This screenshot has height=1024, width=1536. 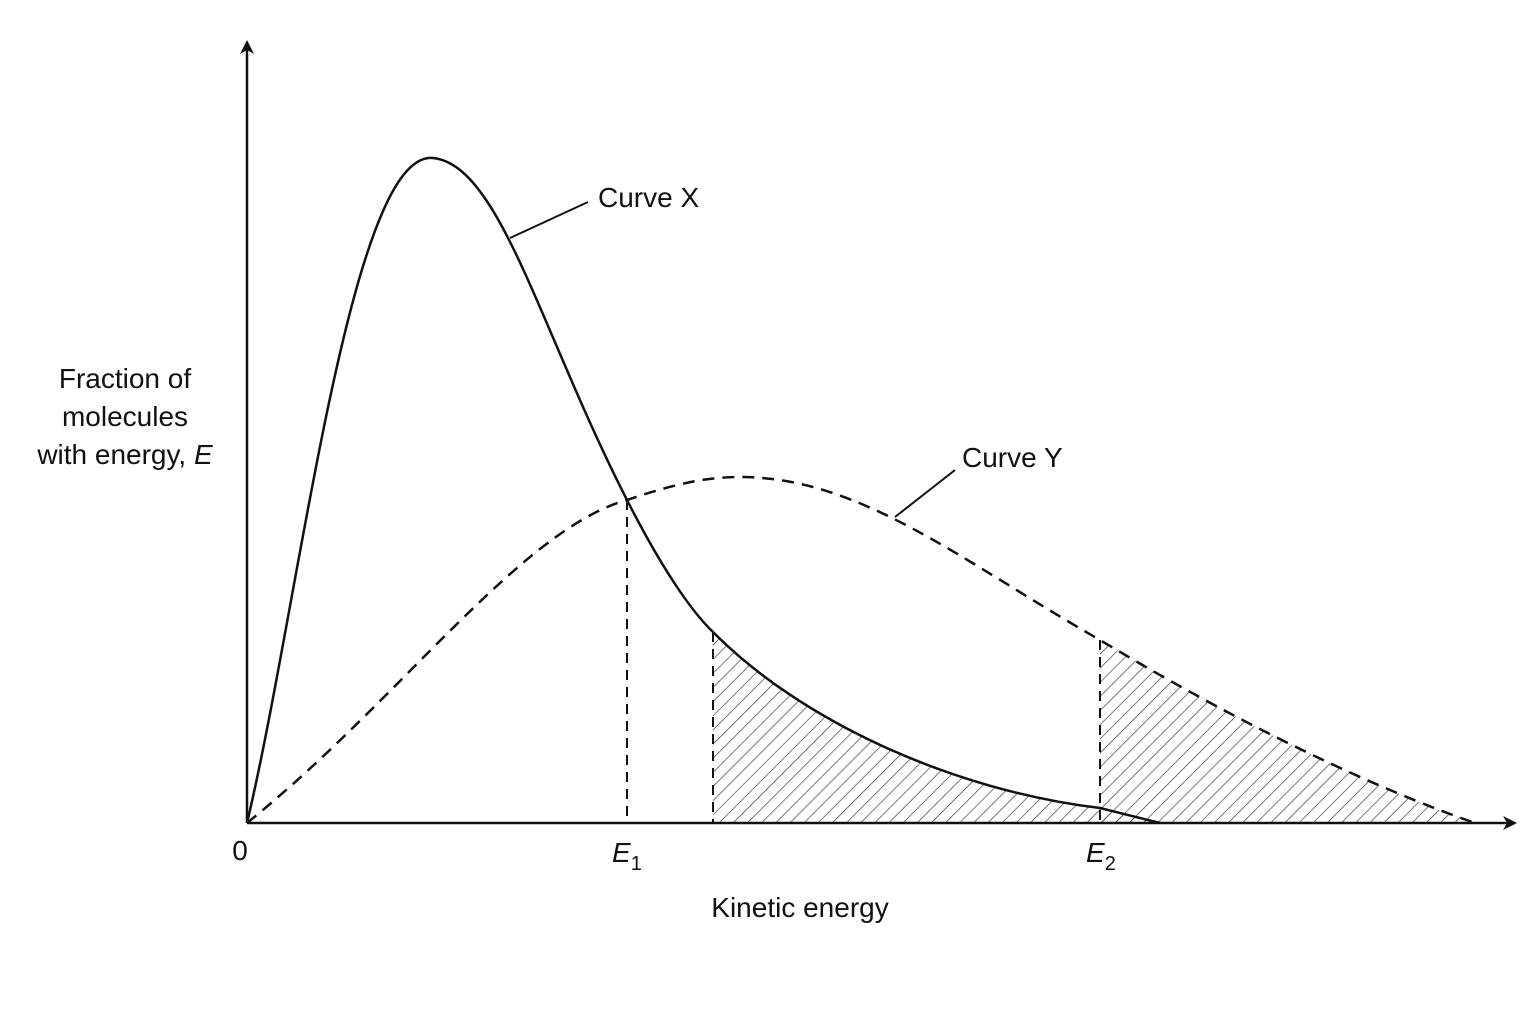 I want to click on e2-label: E2, so click(x=1101, y=856).